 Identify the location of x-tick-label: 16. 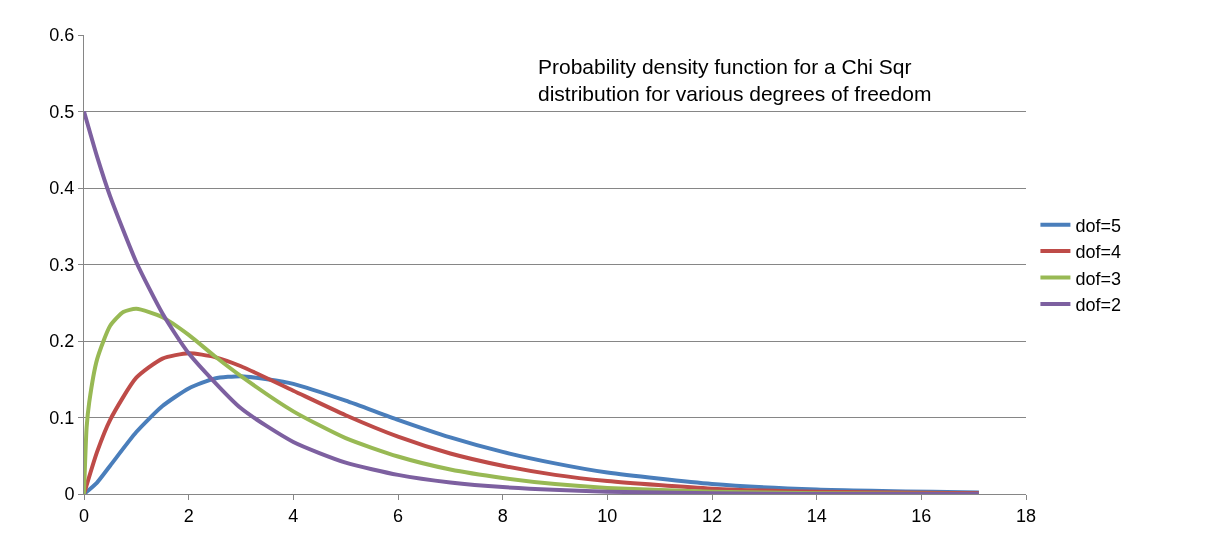
(921, 515).